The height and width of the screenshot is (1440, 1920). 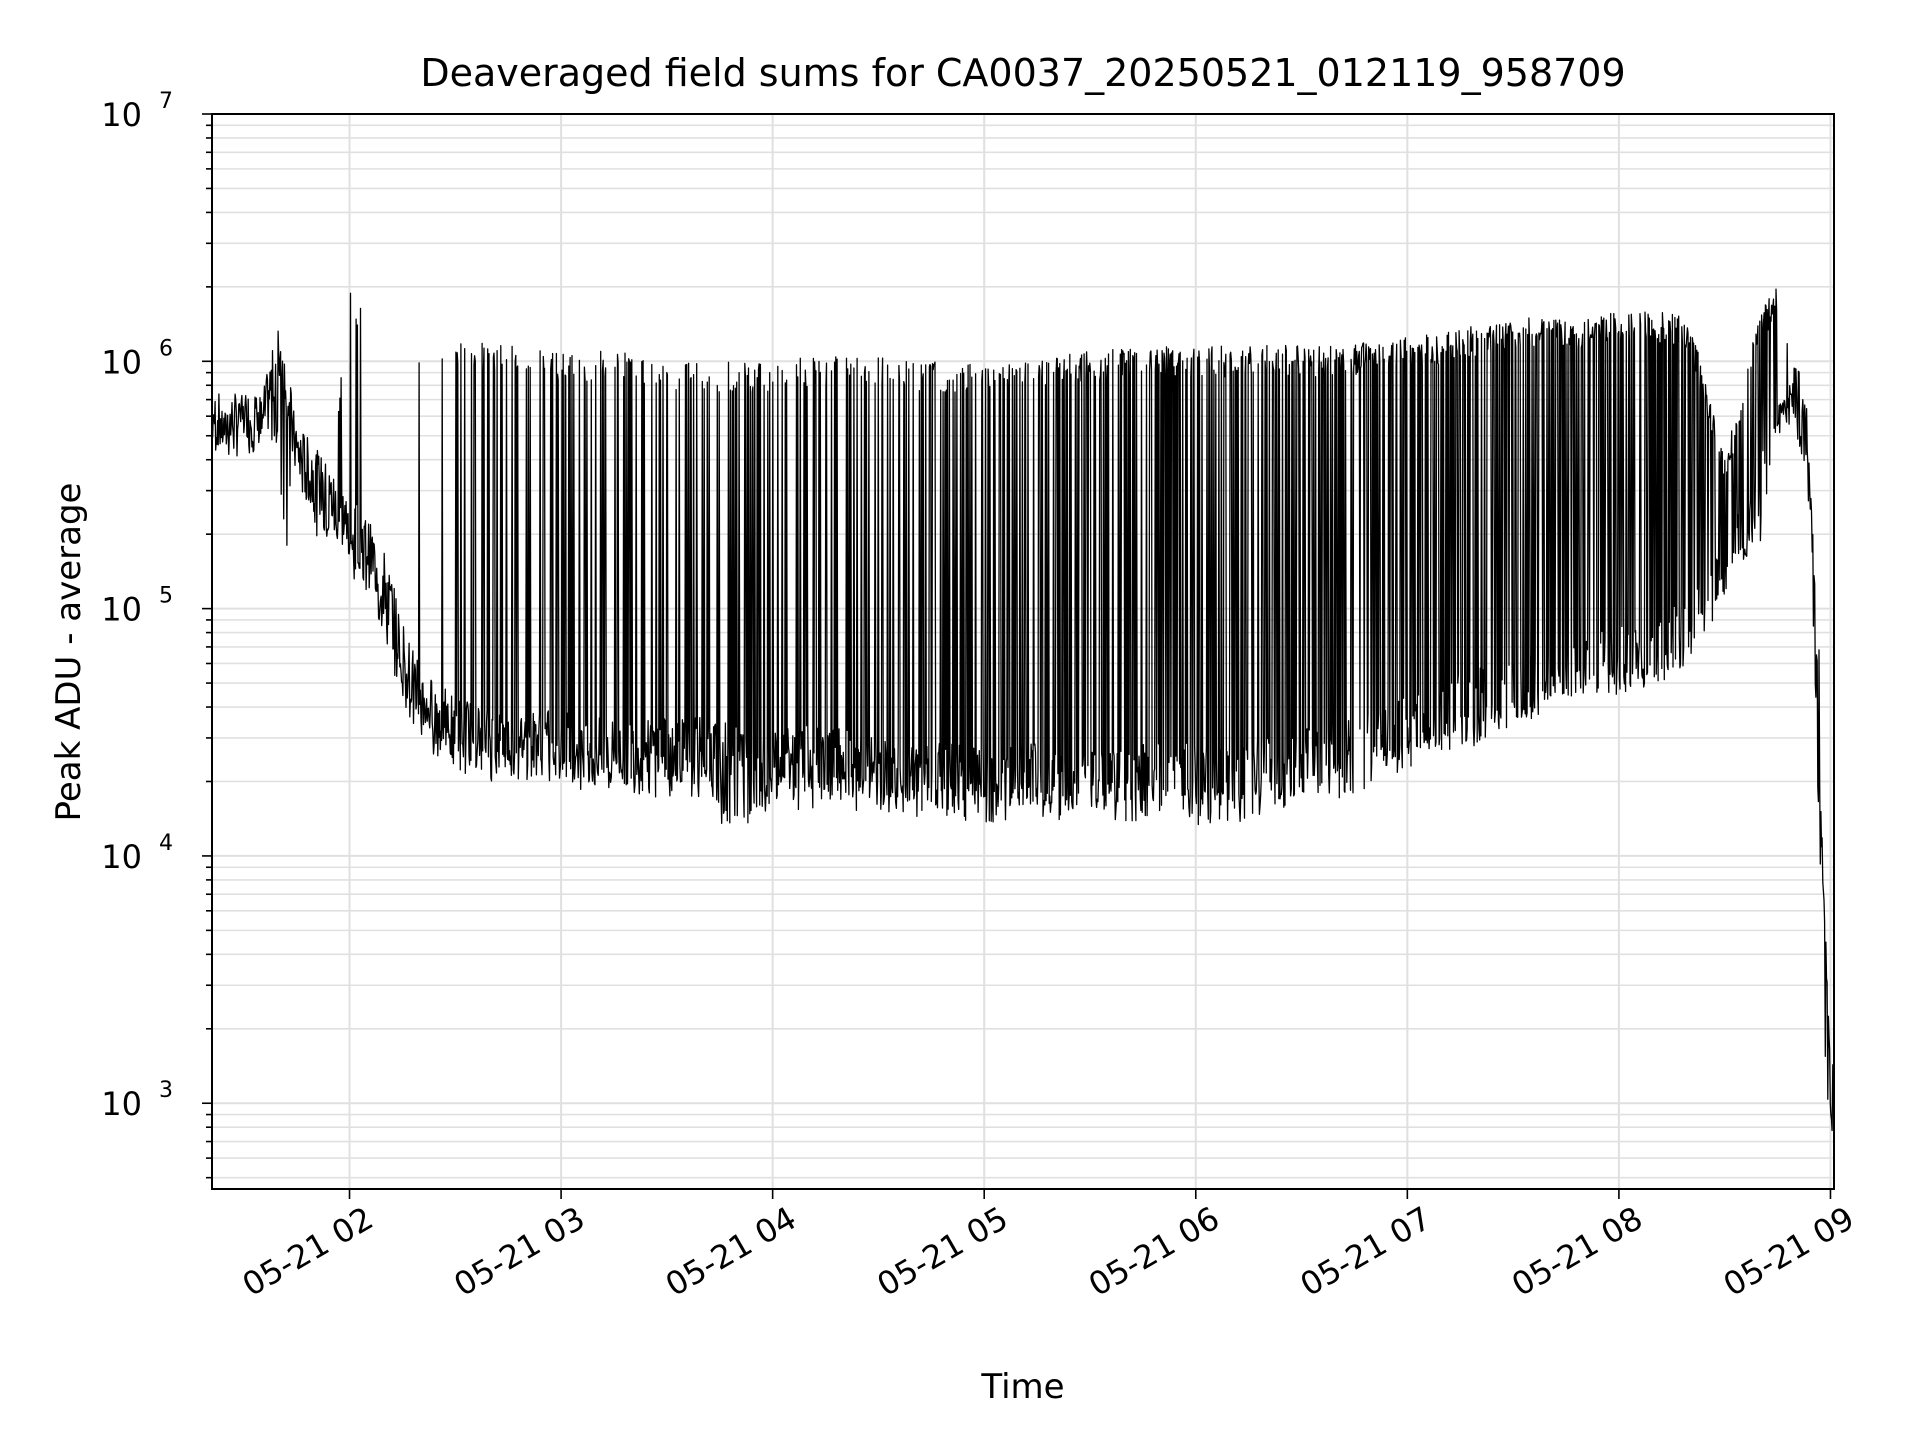 What do you see at coordinates (1022, 1387) in the screenshot?
I see `x-axis-label: Time` at bounding box center [1022, 1387].